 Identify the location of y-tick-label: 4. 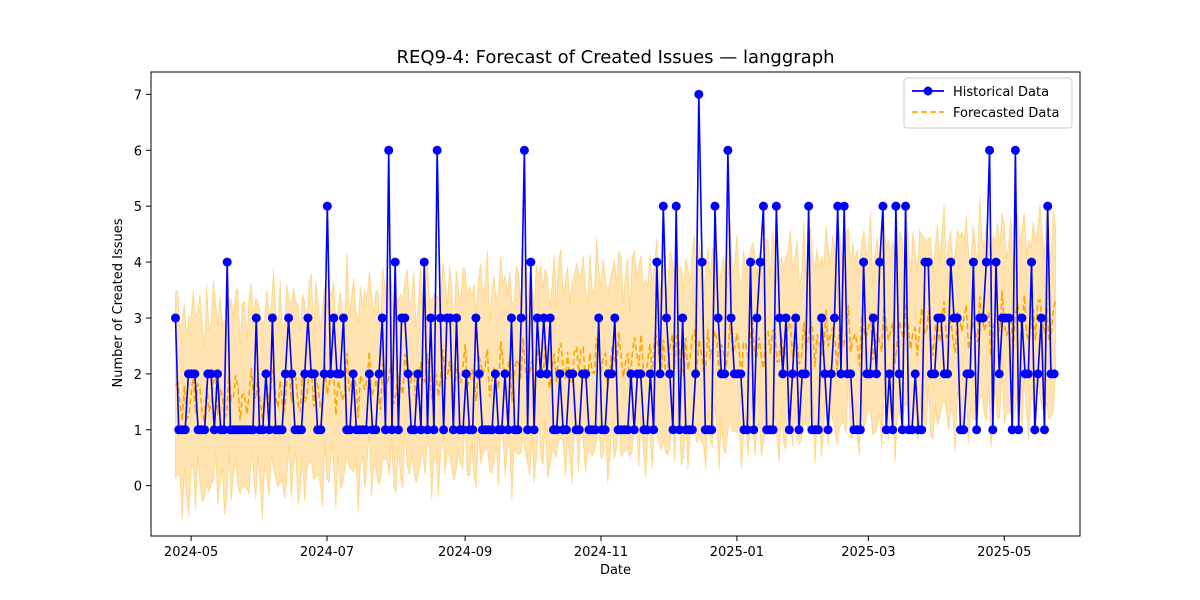
(138, 263).